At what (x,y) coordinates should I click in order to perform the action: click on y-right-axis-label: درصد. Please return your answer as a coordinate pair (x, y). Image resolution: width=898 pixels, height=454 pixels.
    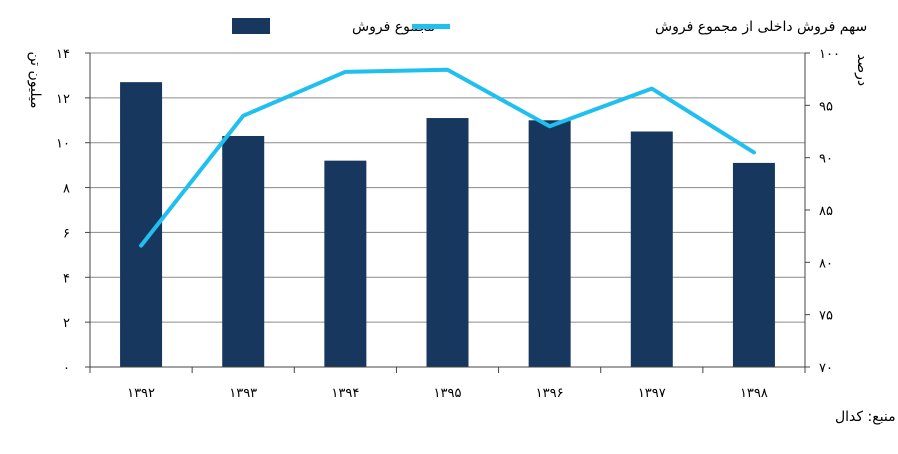
    Looking at the image, I should click on (862, 70).